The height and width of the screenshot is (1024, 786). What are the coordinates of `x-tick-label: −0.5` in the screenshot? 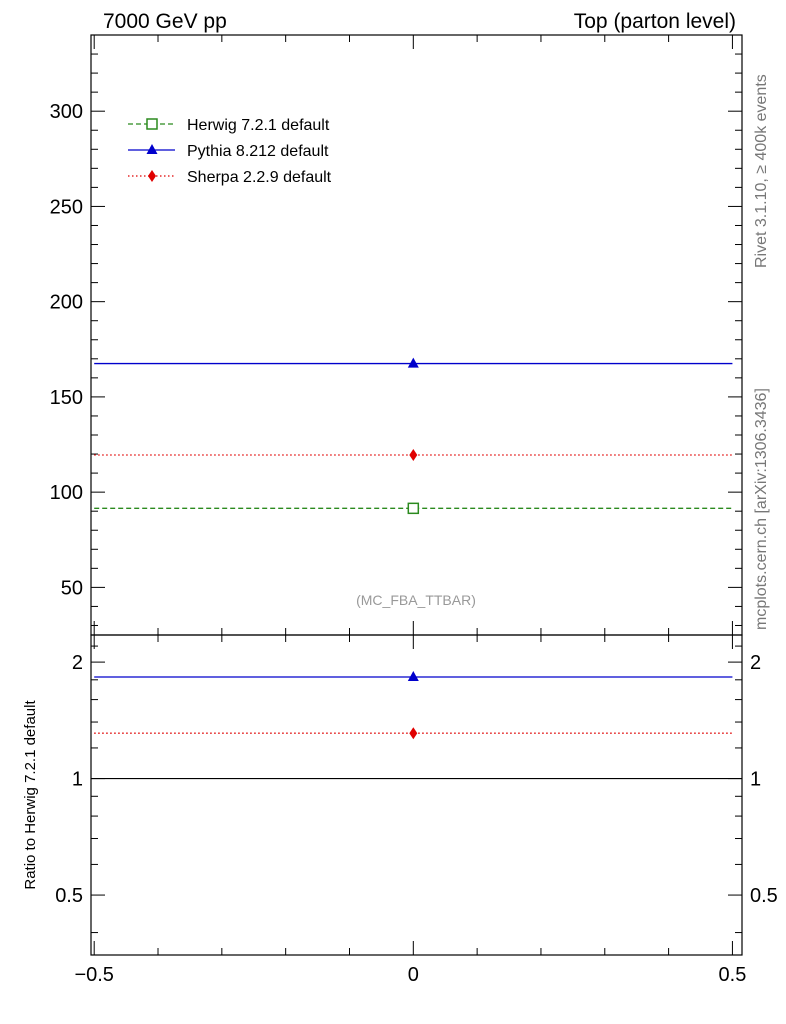 It's located at (93, 975).